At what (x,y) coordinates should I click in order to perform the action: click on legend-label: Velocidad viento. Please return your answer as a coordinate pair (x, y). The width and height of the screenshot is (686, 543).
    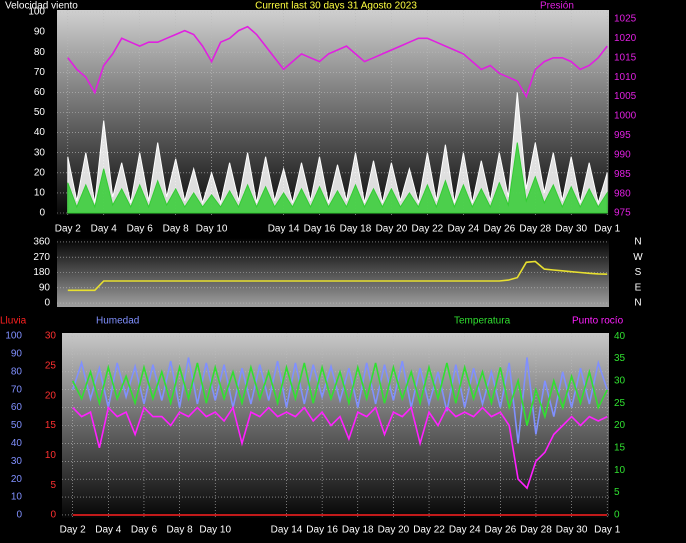
    Looking at the image, I should click on (41, 6).